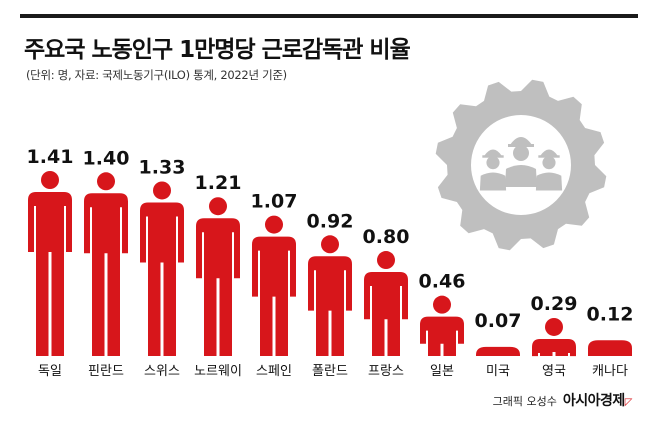 The image size is (658, 422). I want to click on value-label: 0.80, so click(386, 237).